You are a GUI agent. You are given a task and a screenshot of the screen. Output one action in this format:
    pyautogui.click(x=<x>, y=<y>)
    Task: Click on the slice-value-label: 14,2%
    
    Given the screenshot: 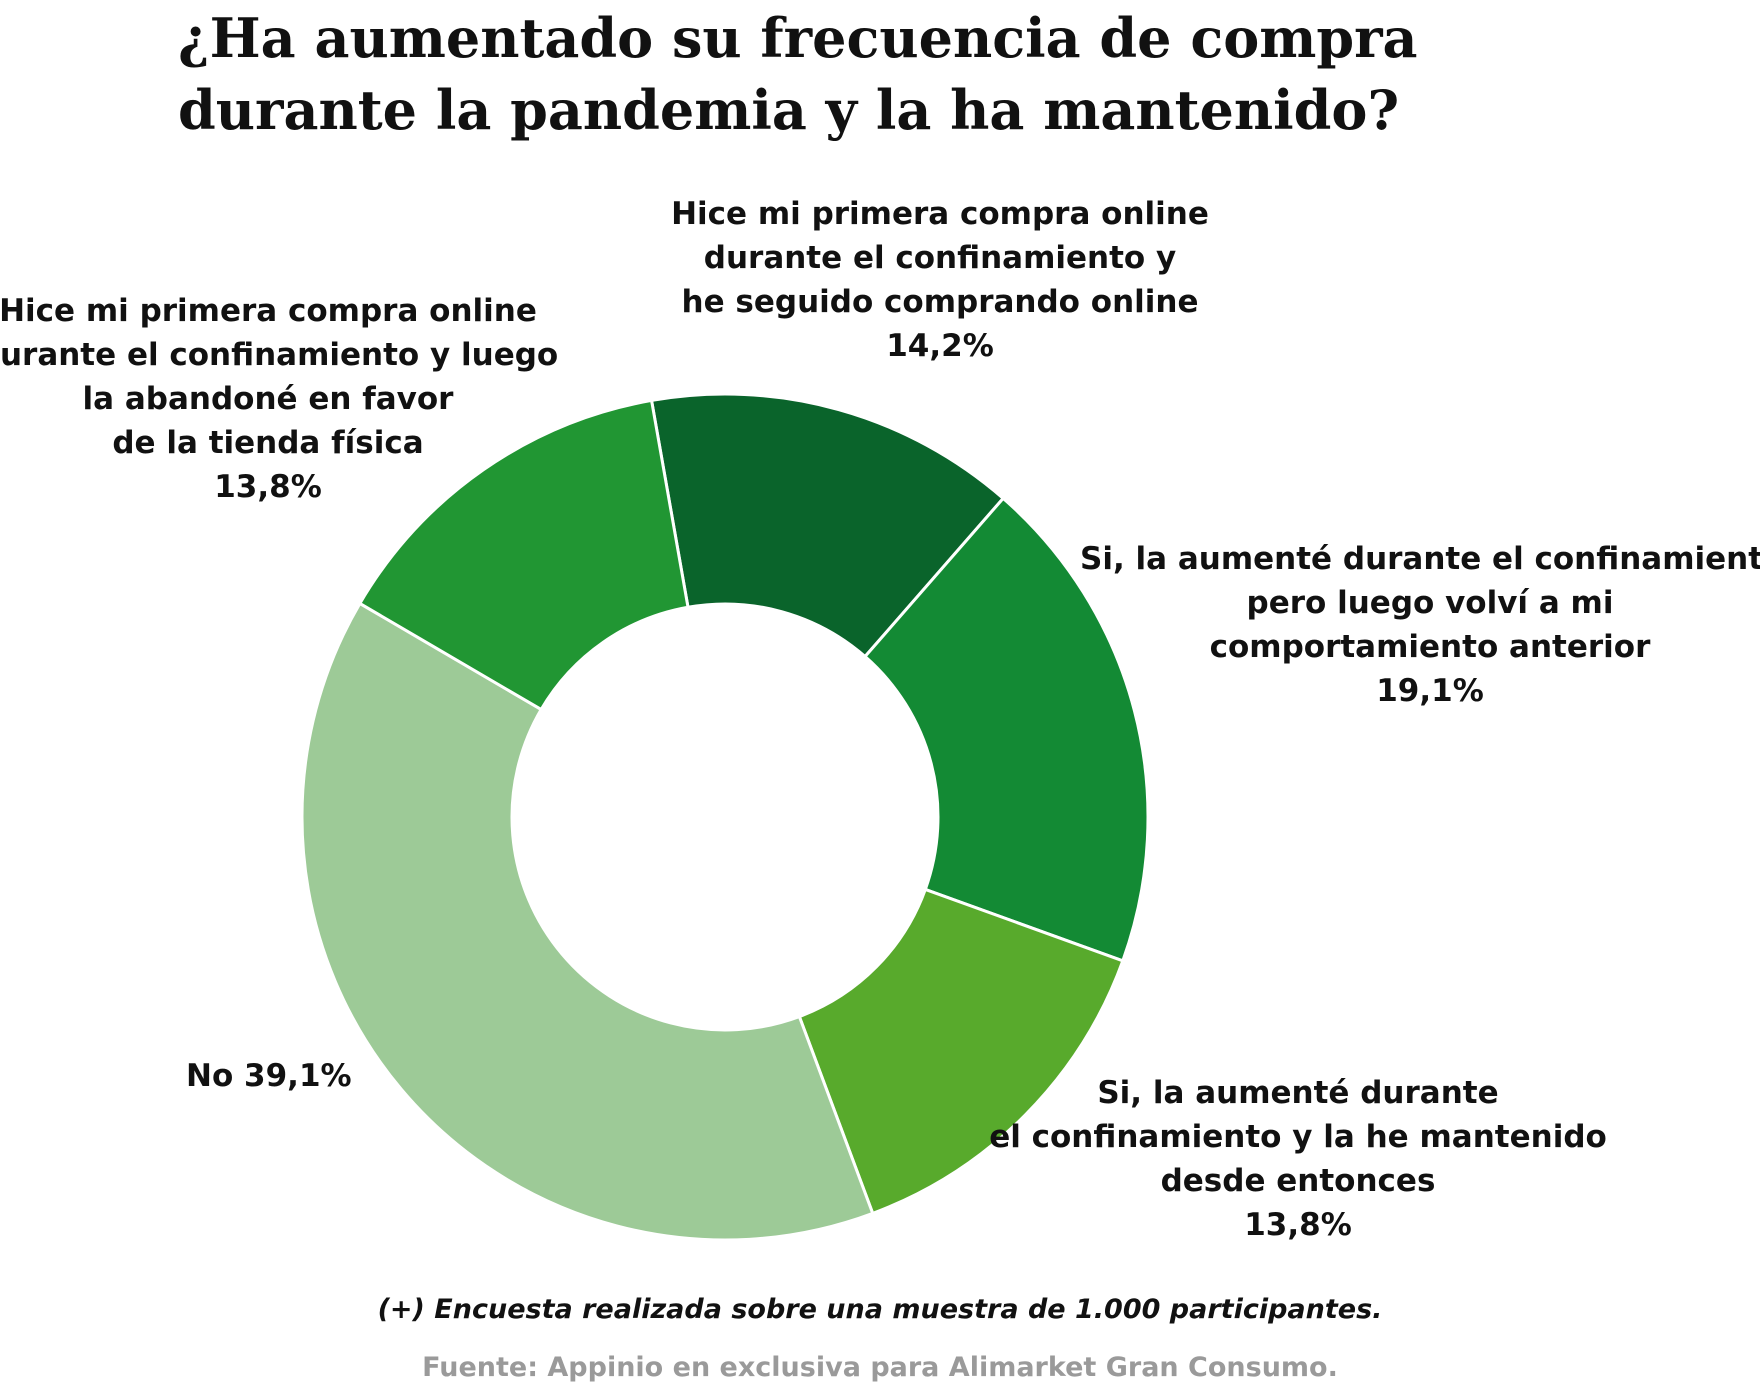 What is the action you would take?
    pyautogui.click(x=940, y=346)
    